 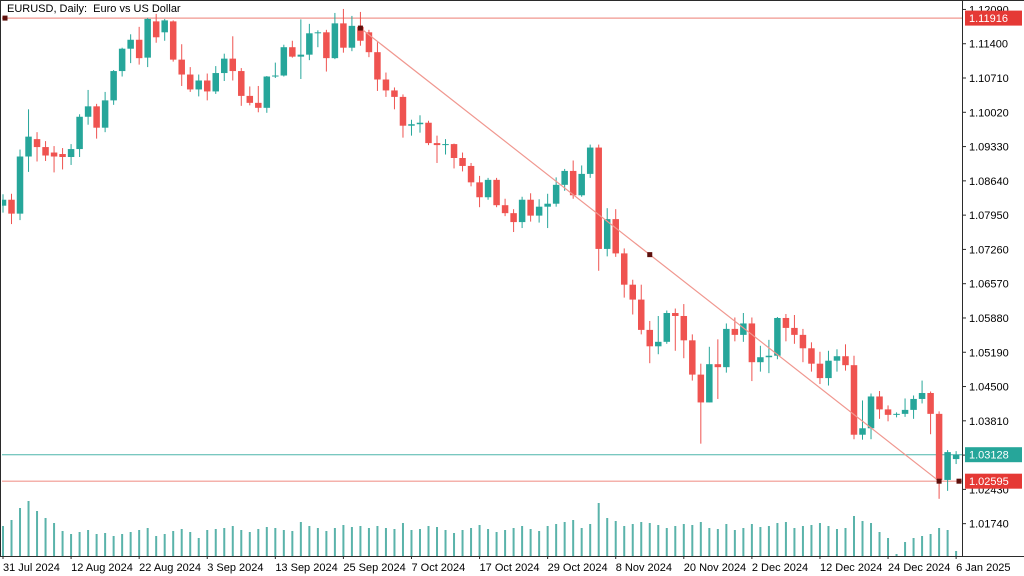 I want to click on x-axis-label: 8 Nov 2024, so click(x=644, y=568).